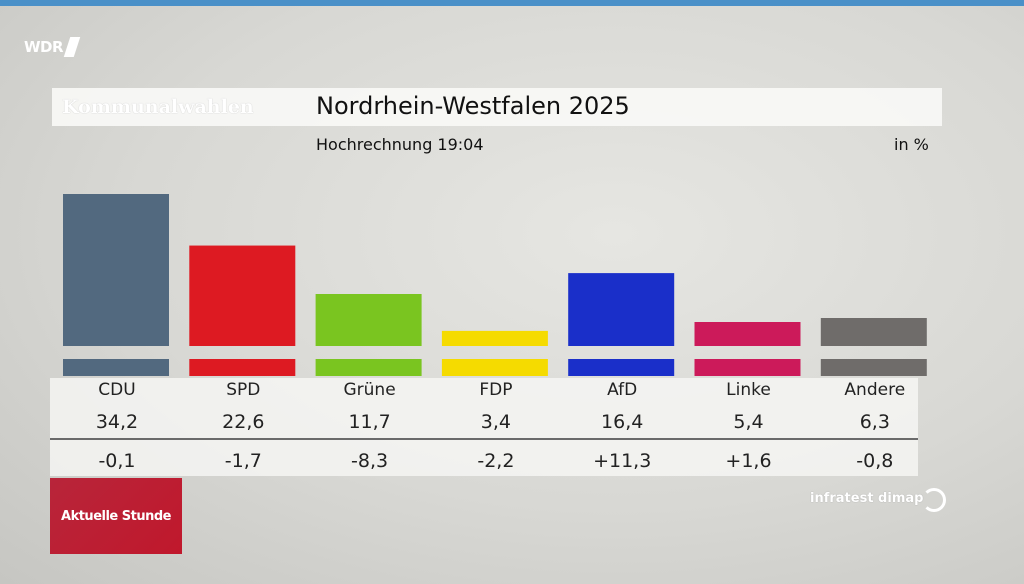 The width and height of the screenshot is (1024, 584). What do you see at coordinates (473, 106) in the screenshot?
I see `chart-title: Nordrhein-Westfalen 2025` at bounding box center [473, 106].